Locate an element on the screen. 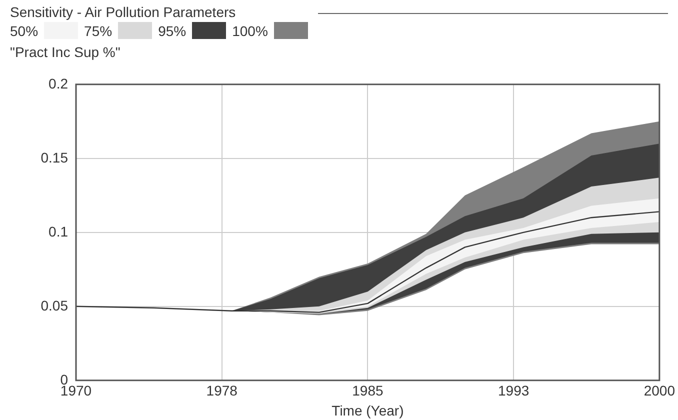 The image size is (678, 420). y-axis-title: "Pract Inc Sup %" is located at coordinates (65, 52).